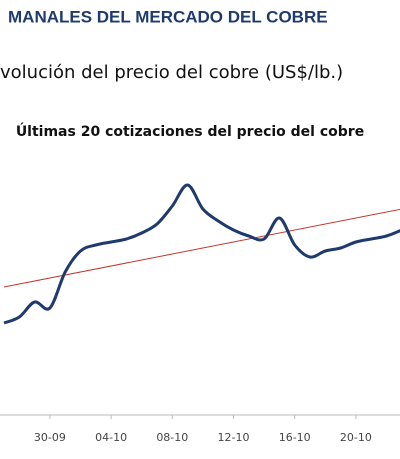 The height and width of the screenshot is (459, 400). Describe the element at coordinates (111, 437) in the screenshot. I see `x-tick-label: 04-10` at that location.